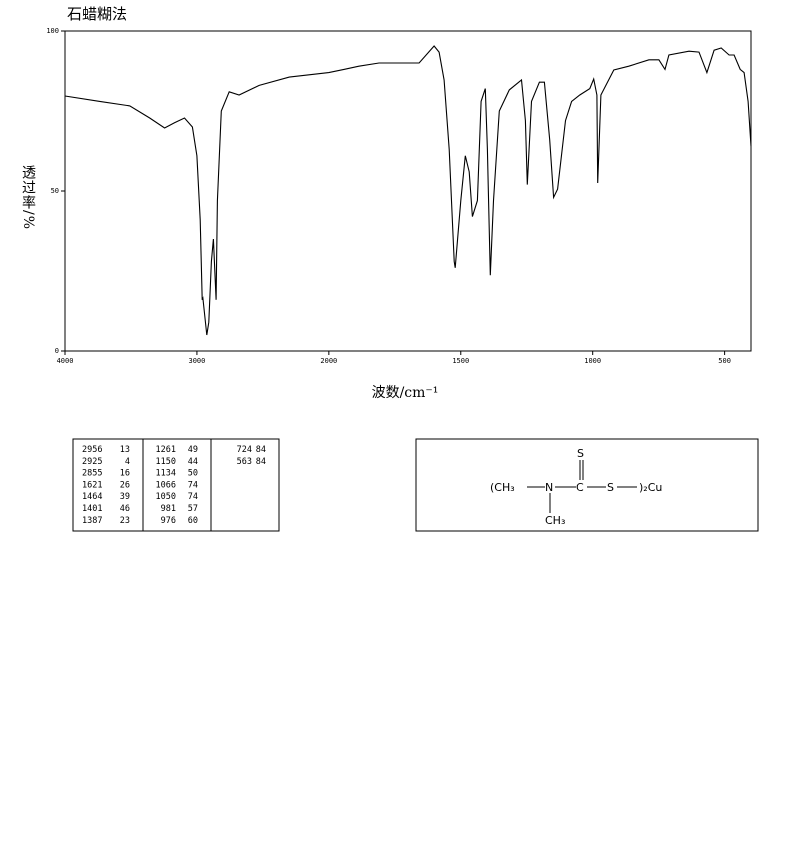  Describe the element at coordinates (166, 462) in the screenshot. I see `table-cell: 1150` at that location.